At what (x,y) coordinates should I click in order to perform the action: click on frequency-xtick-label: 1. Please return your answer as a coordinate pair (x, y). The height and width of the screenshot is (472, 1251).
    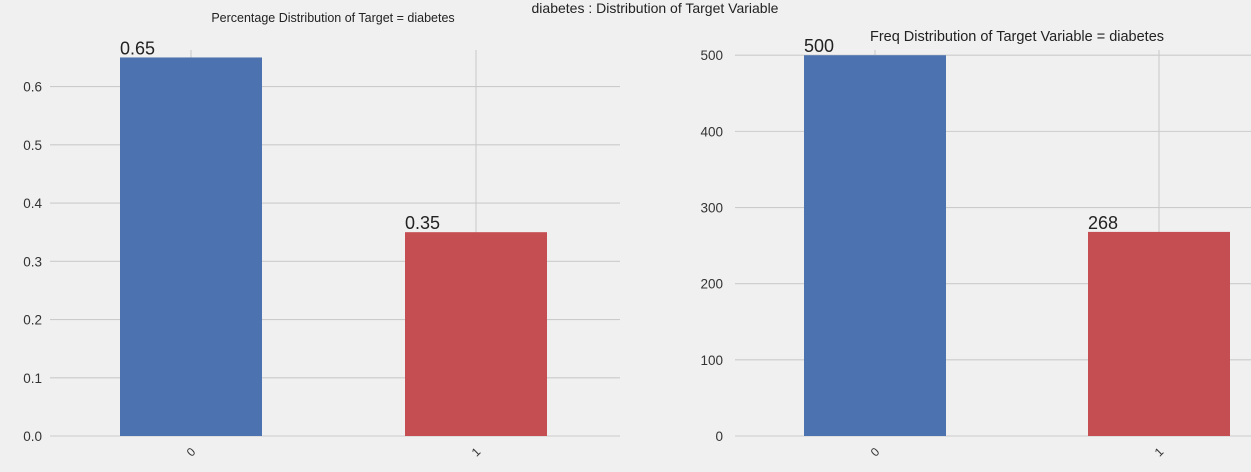
    Looking at the image, I should click on (1159, 451).